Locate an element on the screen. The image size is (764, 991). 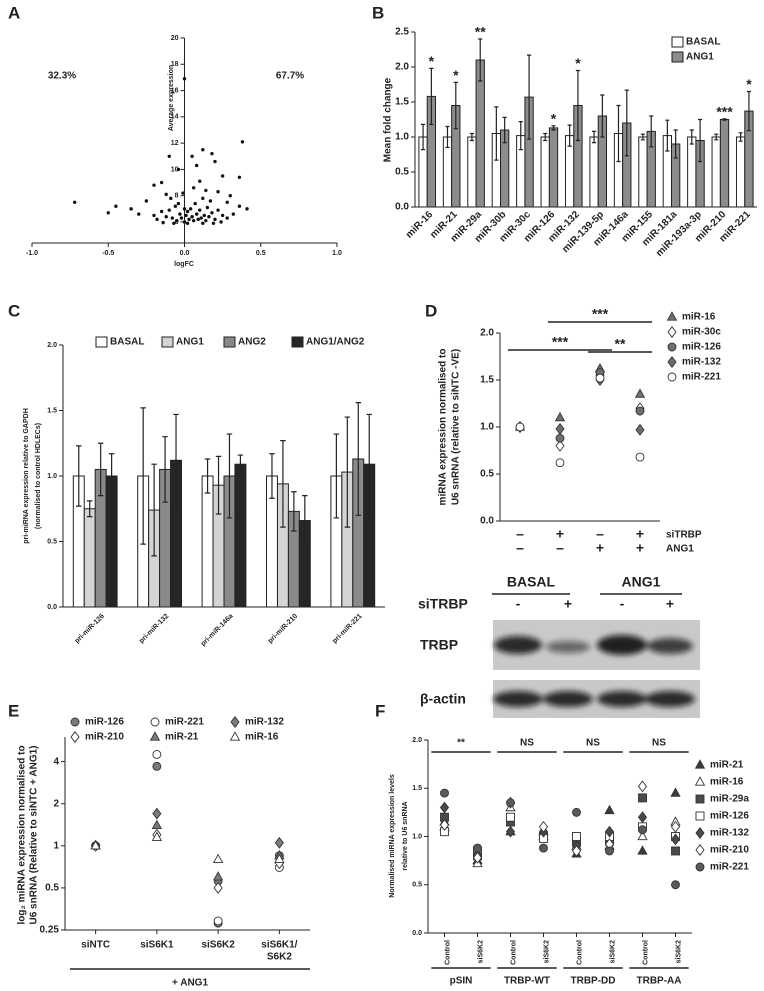
y-tick-label: 1.0 is located at coordinates (487, 427).